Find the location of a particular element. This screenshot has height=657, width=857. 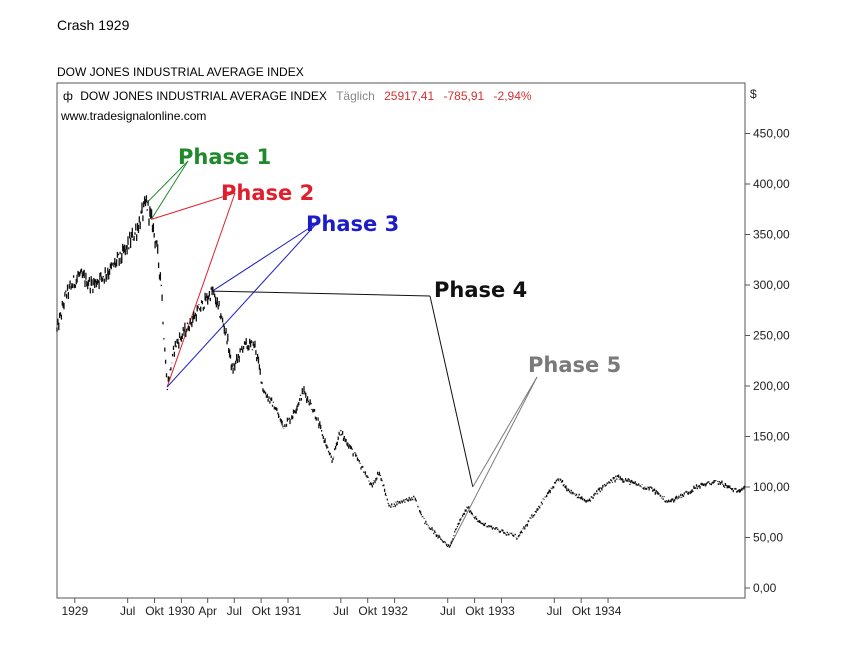

annotation-label: Phase 3 is located at coordinates (352, 224).